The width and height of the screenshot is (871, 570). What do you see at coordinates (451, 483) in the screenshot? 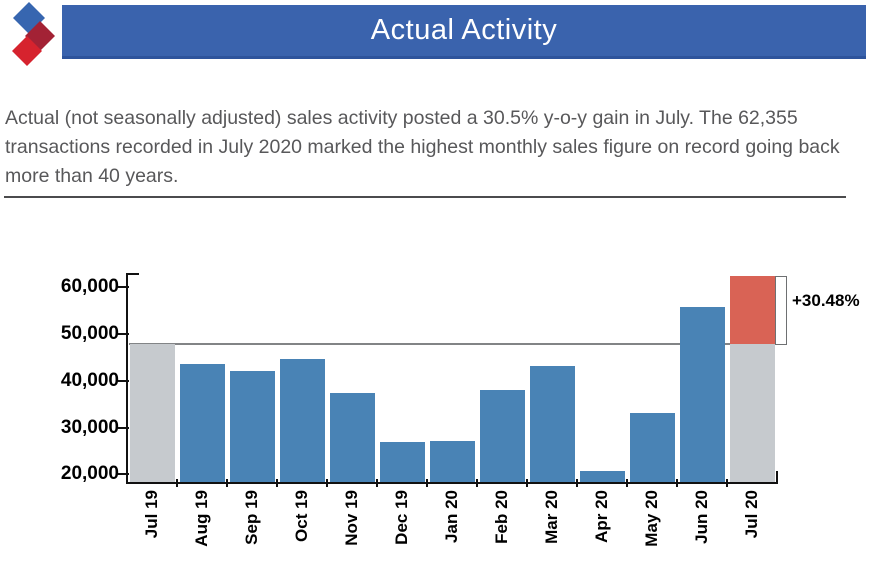
I see `x-axis` at bounding box center [451, 483].